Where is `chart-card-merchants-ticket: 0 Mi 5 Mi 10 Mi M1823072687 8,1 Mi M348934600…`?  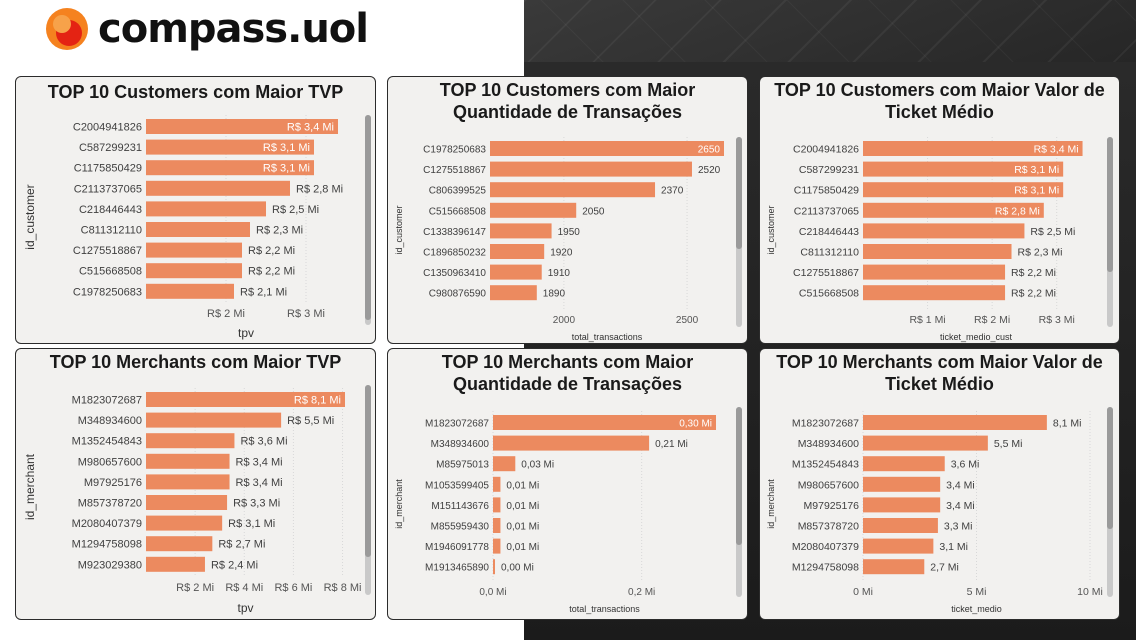 chart-card-merchants-ticket: 0 Mi 5 Mi 10 Mi M1823072687 8,1 Mi M348934600… is located at coordinates (939, 484).